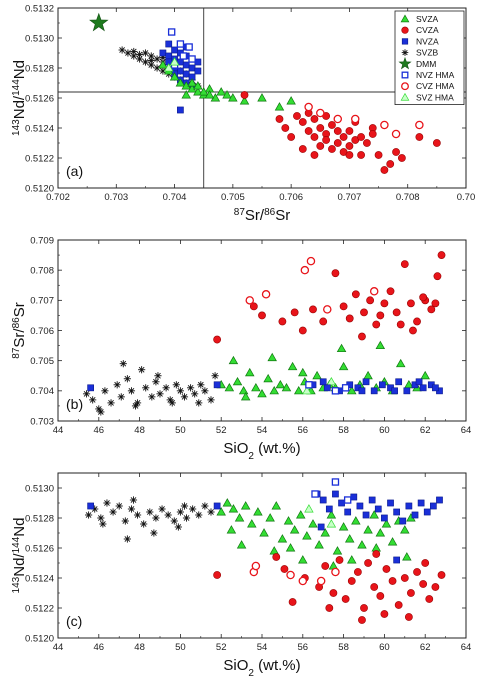 This screenshot has width=498, height=688. What do you see at coordinates (466, 197) in the screenshot?
I see `x-tick-label: 0.70` at bounding box center [466, 197].